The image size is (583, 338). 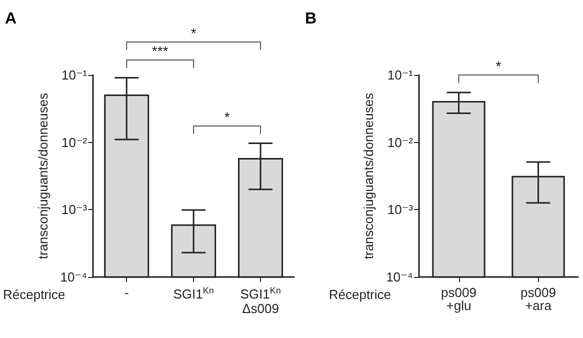 What do you see at coordinates (538, 299) in the screenshot?
I see `x-tick-label: ps009 +ara` at bounding box center [538, 299].